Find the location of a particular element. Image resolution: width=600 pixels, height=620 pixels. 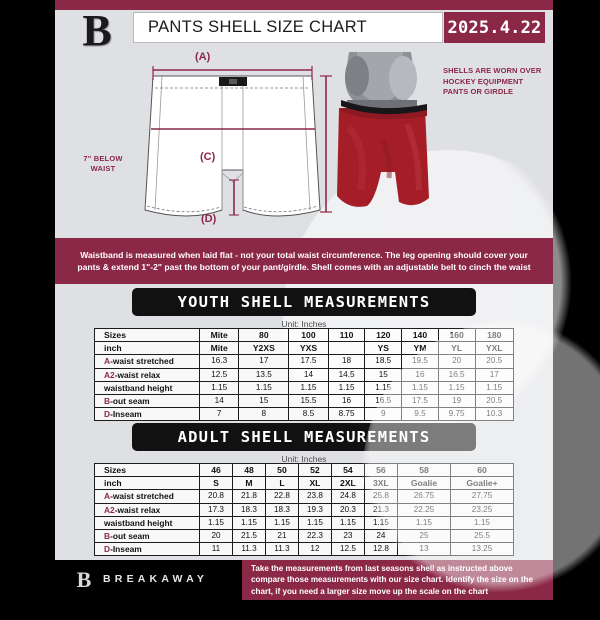

table-cell: YXS is located at coordinates (308, 348).